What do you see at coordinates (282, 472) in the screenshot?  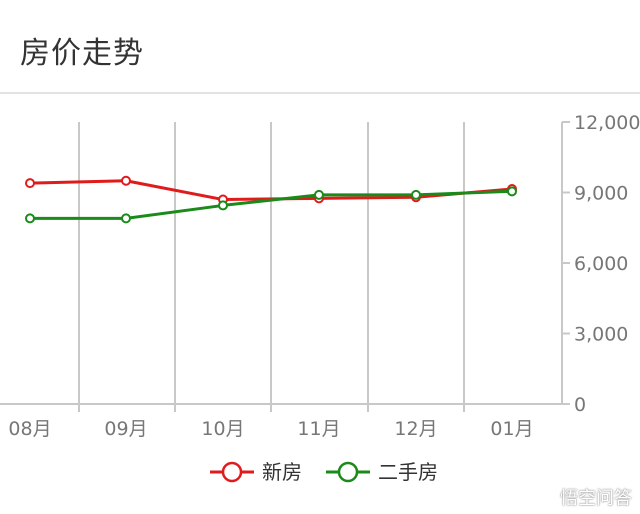 I see `legend-label: 新房` at bounding box center [282, 472].